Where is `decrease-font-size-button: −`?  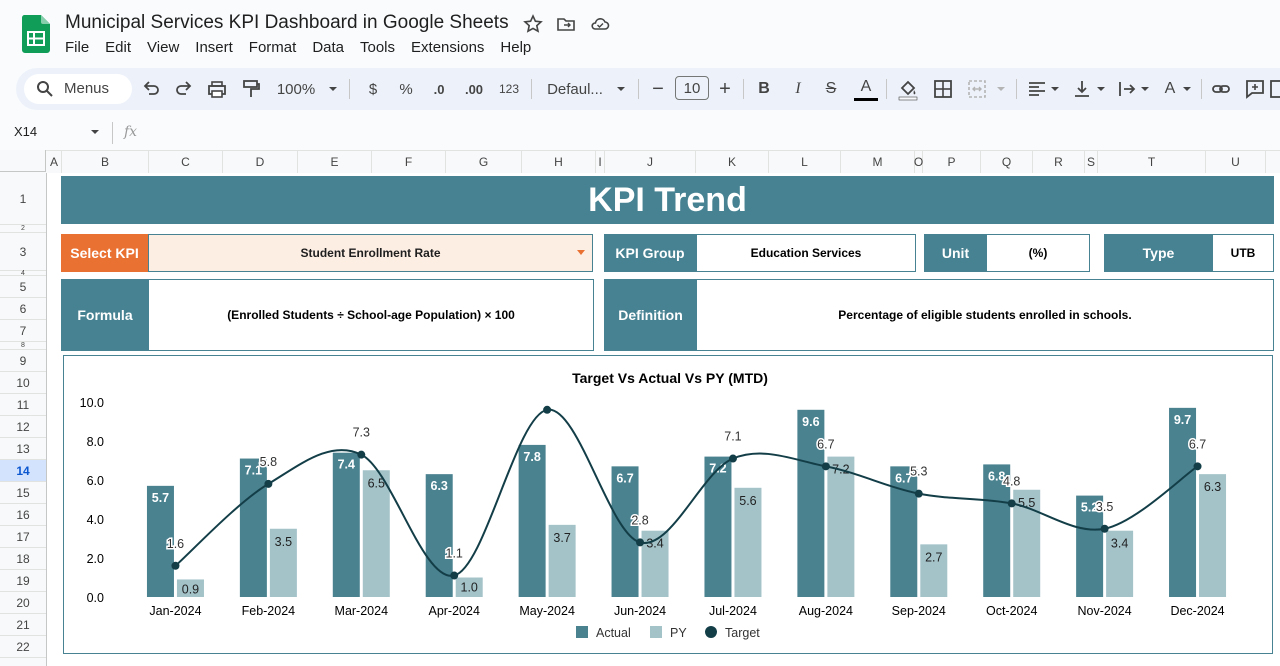 decrease-font-size-button: − is located at coordinates (658, 88).